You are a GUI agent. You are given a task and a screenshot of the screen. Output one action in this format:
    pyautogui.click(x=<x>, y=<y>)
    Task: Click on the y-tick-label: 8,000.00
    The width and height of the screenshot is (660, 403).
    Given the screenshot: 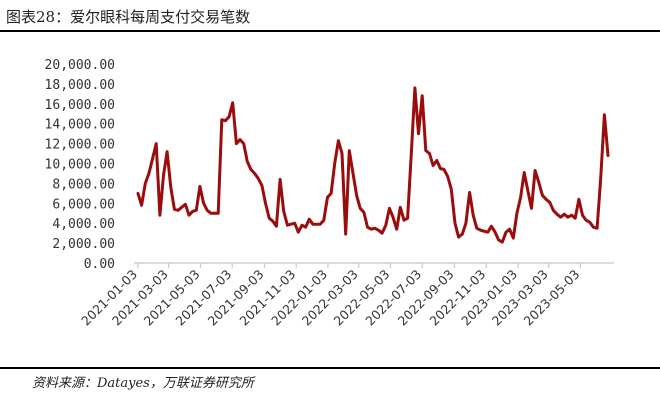 What is the action you would take?
    pyautogui.click(x=83, y=184)
    